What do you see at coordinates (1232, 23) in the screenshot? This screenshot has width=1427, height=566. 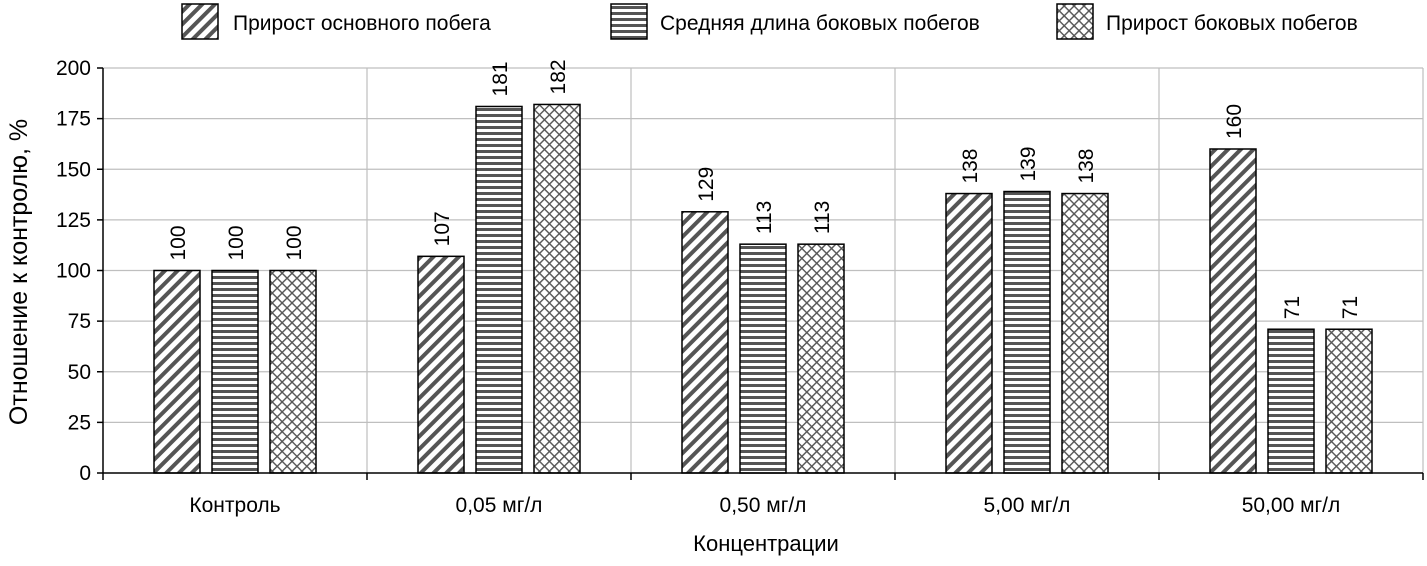 I see `legend-label: Прирост боковых побегов` at bounding box center [1232, 23].